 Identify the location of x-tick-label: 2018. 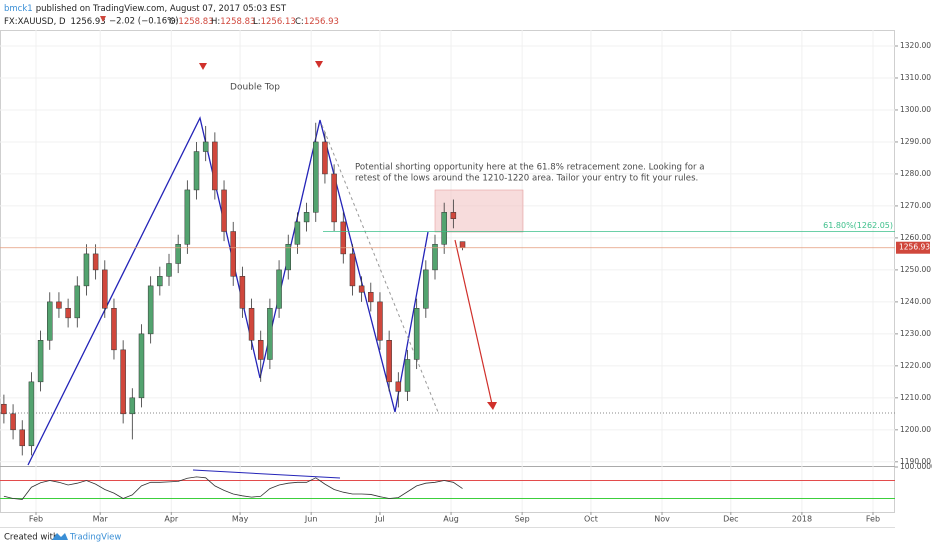
(802, 519).